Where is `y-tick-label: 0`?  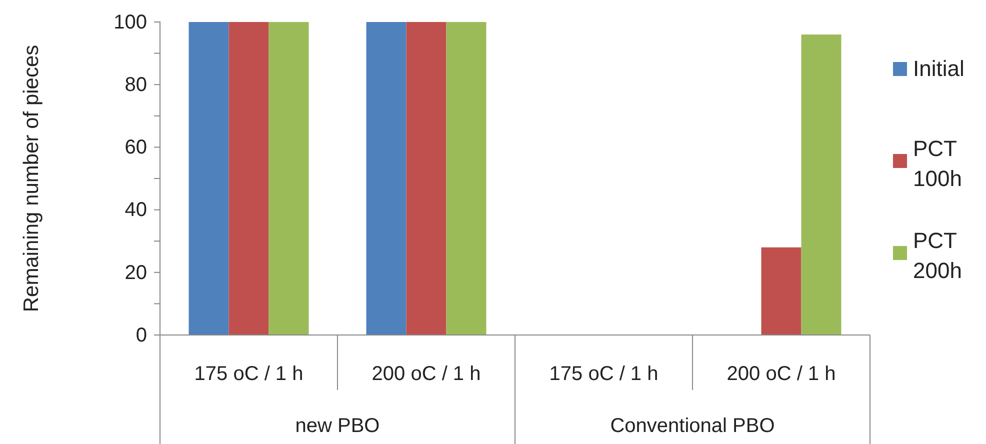 y-tick-label: 0 is located at coordinates (141, 335).